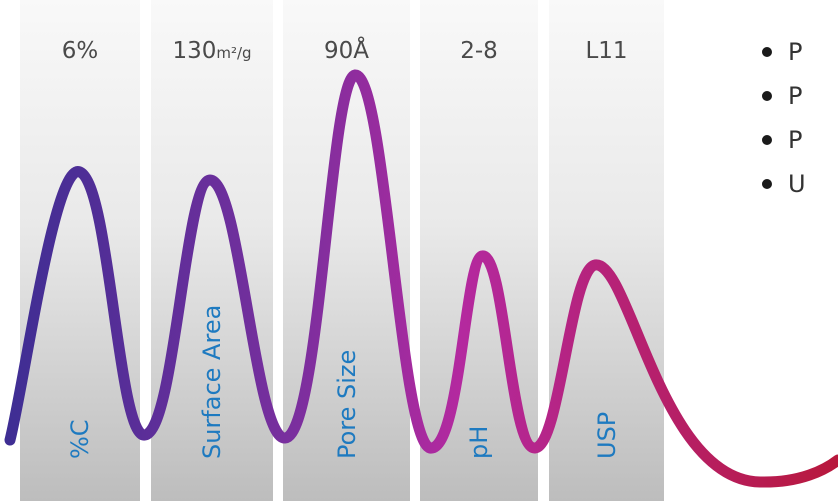  I want to click on column-value: 2-8, so click(479, 51).